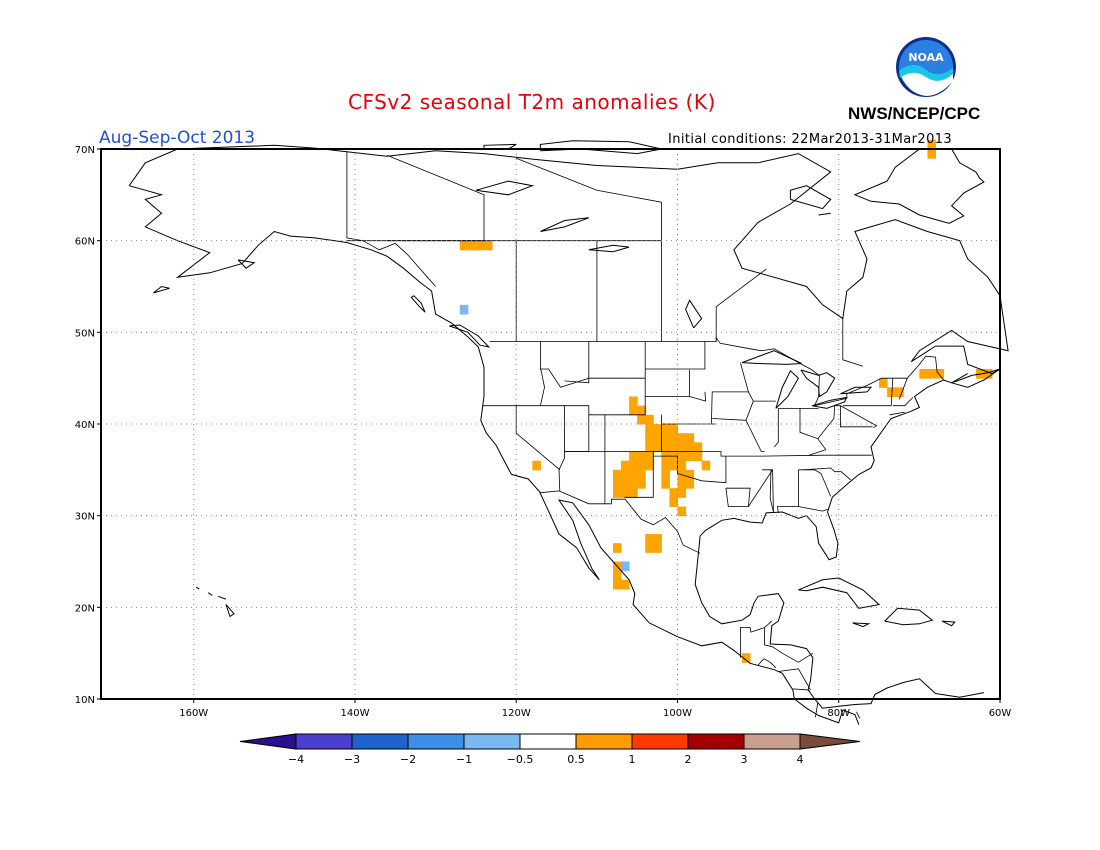  Describe the element at coordinates (516, 713) in the screenshot. I see `longitude-label: 120W` at that location.